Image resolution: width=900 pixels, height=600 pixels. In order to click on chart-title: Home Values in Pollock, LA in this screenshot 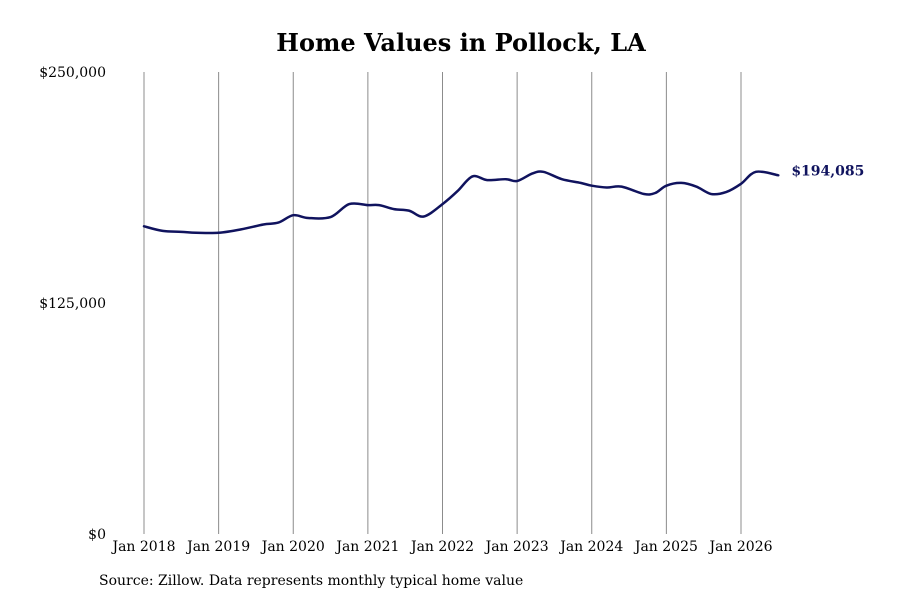, I will do `click(461, 42)`.